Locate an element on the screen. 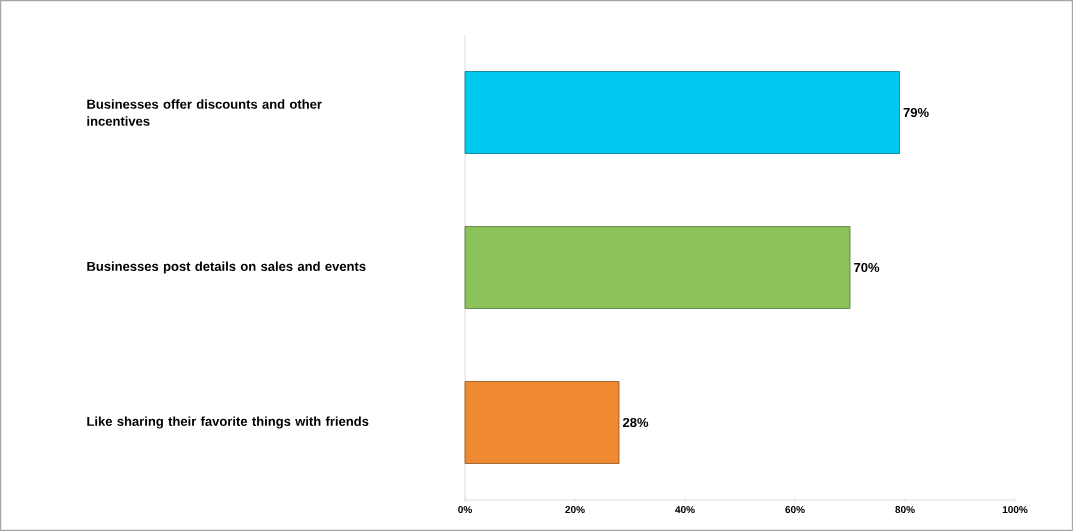 This screenshot has height=531, width=1073. data-label: 28% is located at coordinates (635, 422).